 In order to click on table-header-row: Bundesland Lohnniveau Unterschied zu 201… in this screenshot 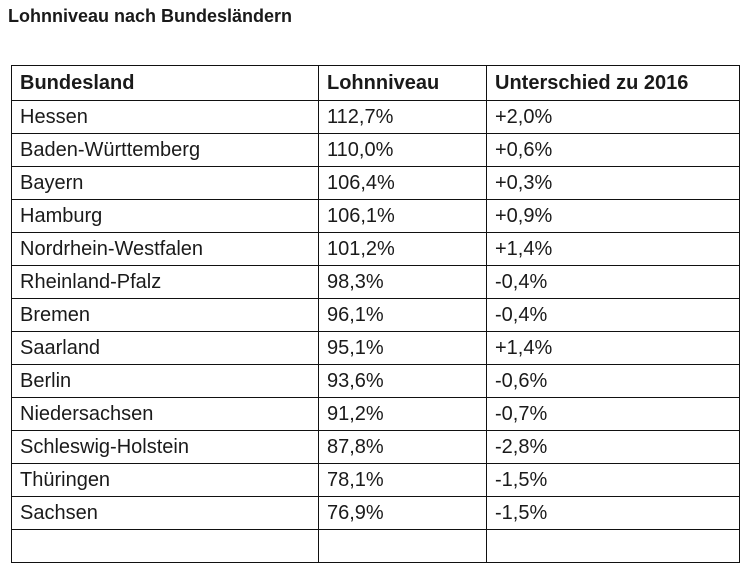, I will do `click(375, 83)`.